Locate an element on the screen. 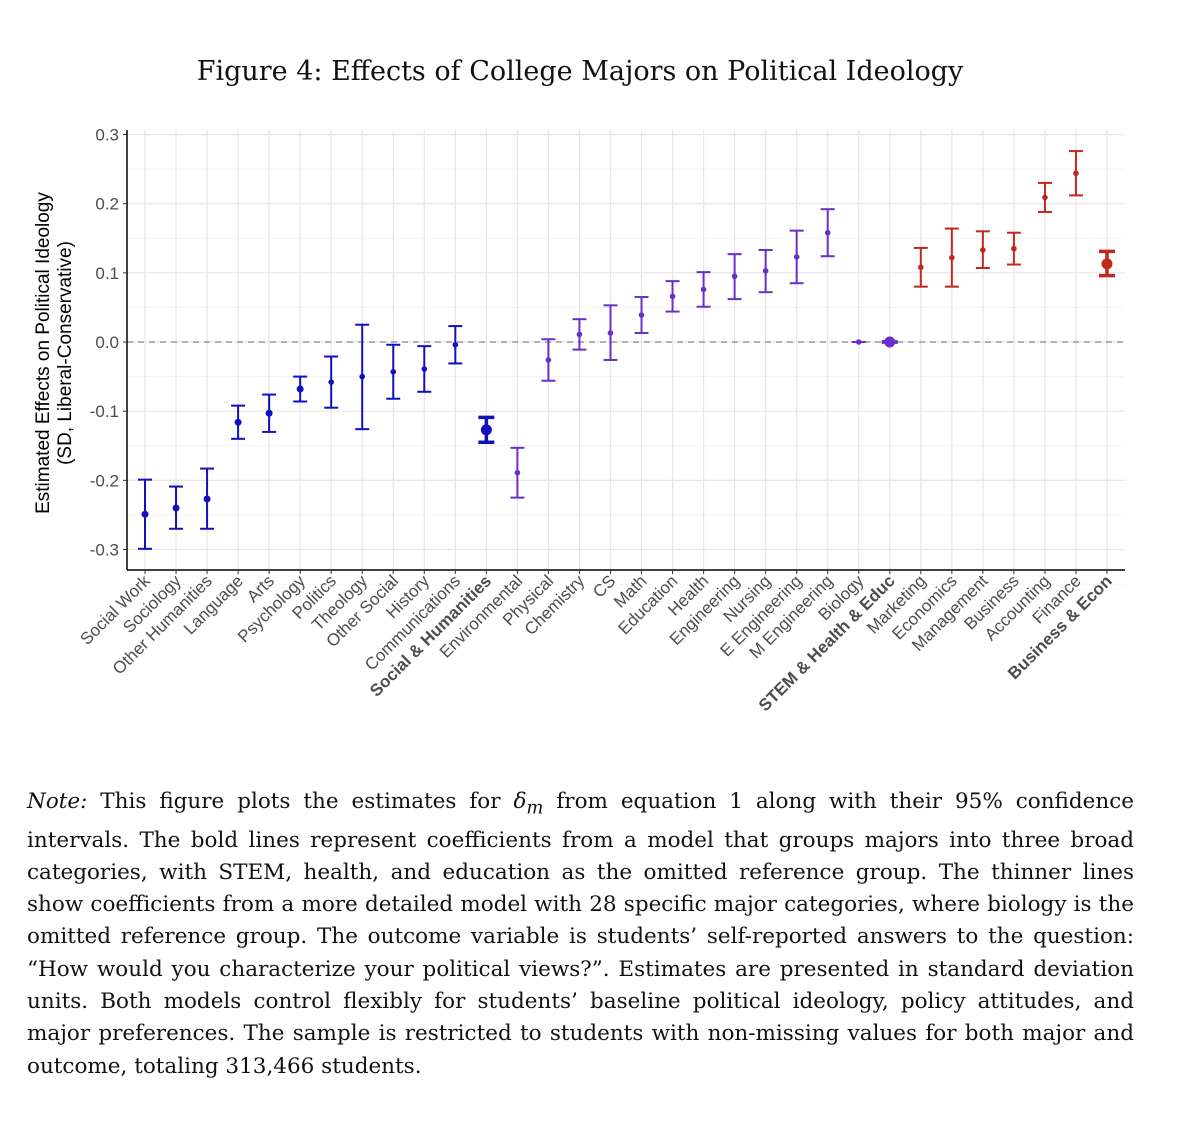 The width and height of the screenshot is (1200, 1125). error-bar-cs is located at coordinates (610, 332).